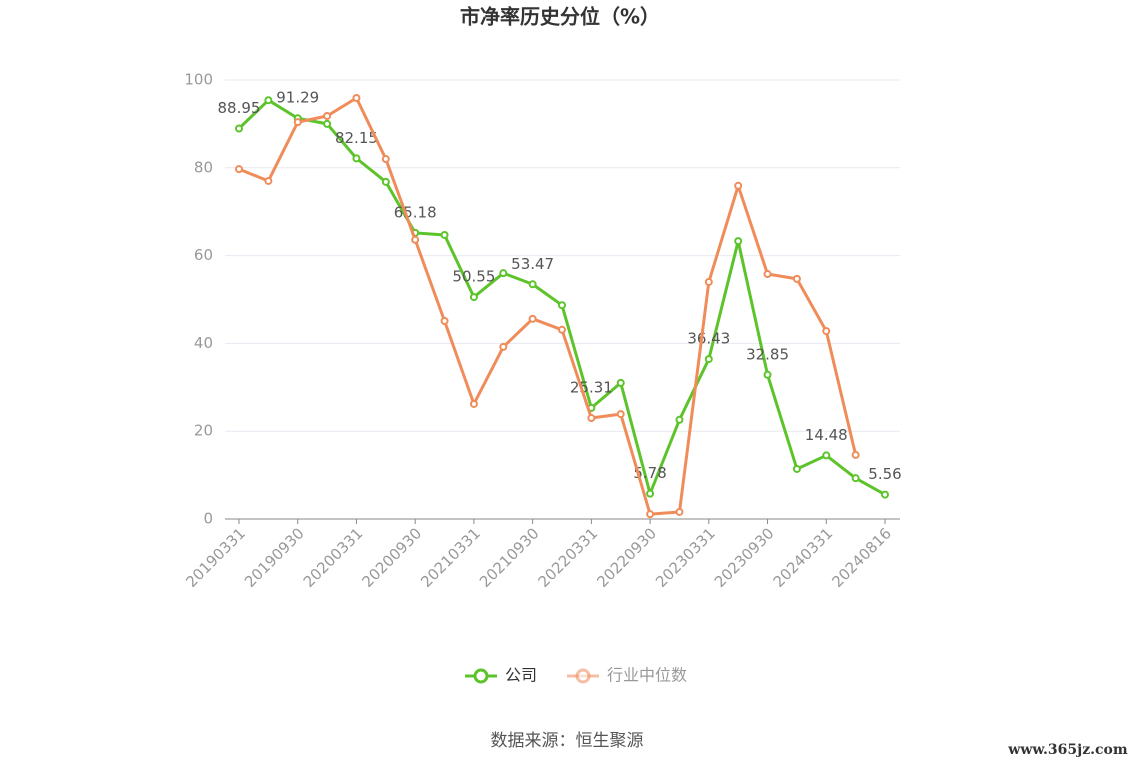 The image size is (1134, 766). Describe the element at coordinates (391, 557) in the screenshot. I see `x-tick-label: 20200930` at that location.